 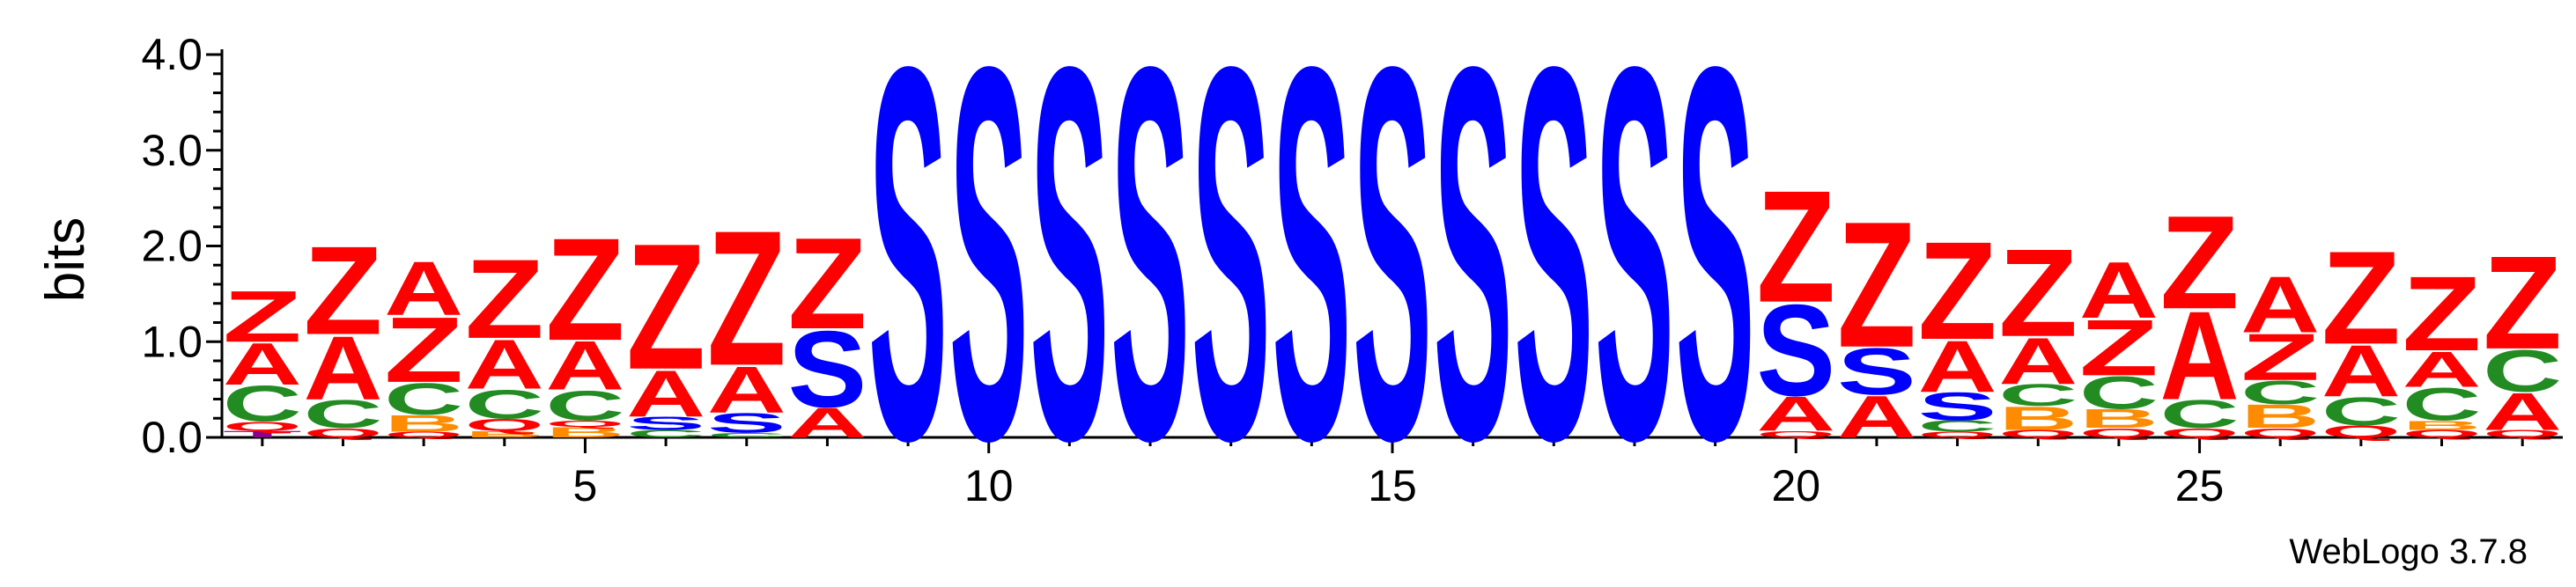 I want to click on y-axis: 0.0 1.0 2.0 3.0 4.0, so click(x=182, y=246).